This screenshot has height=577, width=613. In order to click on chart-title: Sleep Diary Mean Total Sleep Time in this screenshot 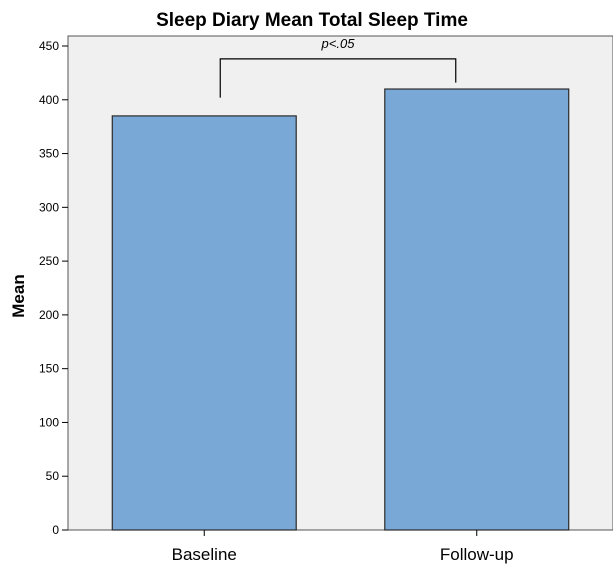, I will do `click(312, 20)`.